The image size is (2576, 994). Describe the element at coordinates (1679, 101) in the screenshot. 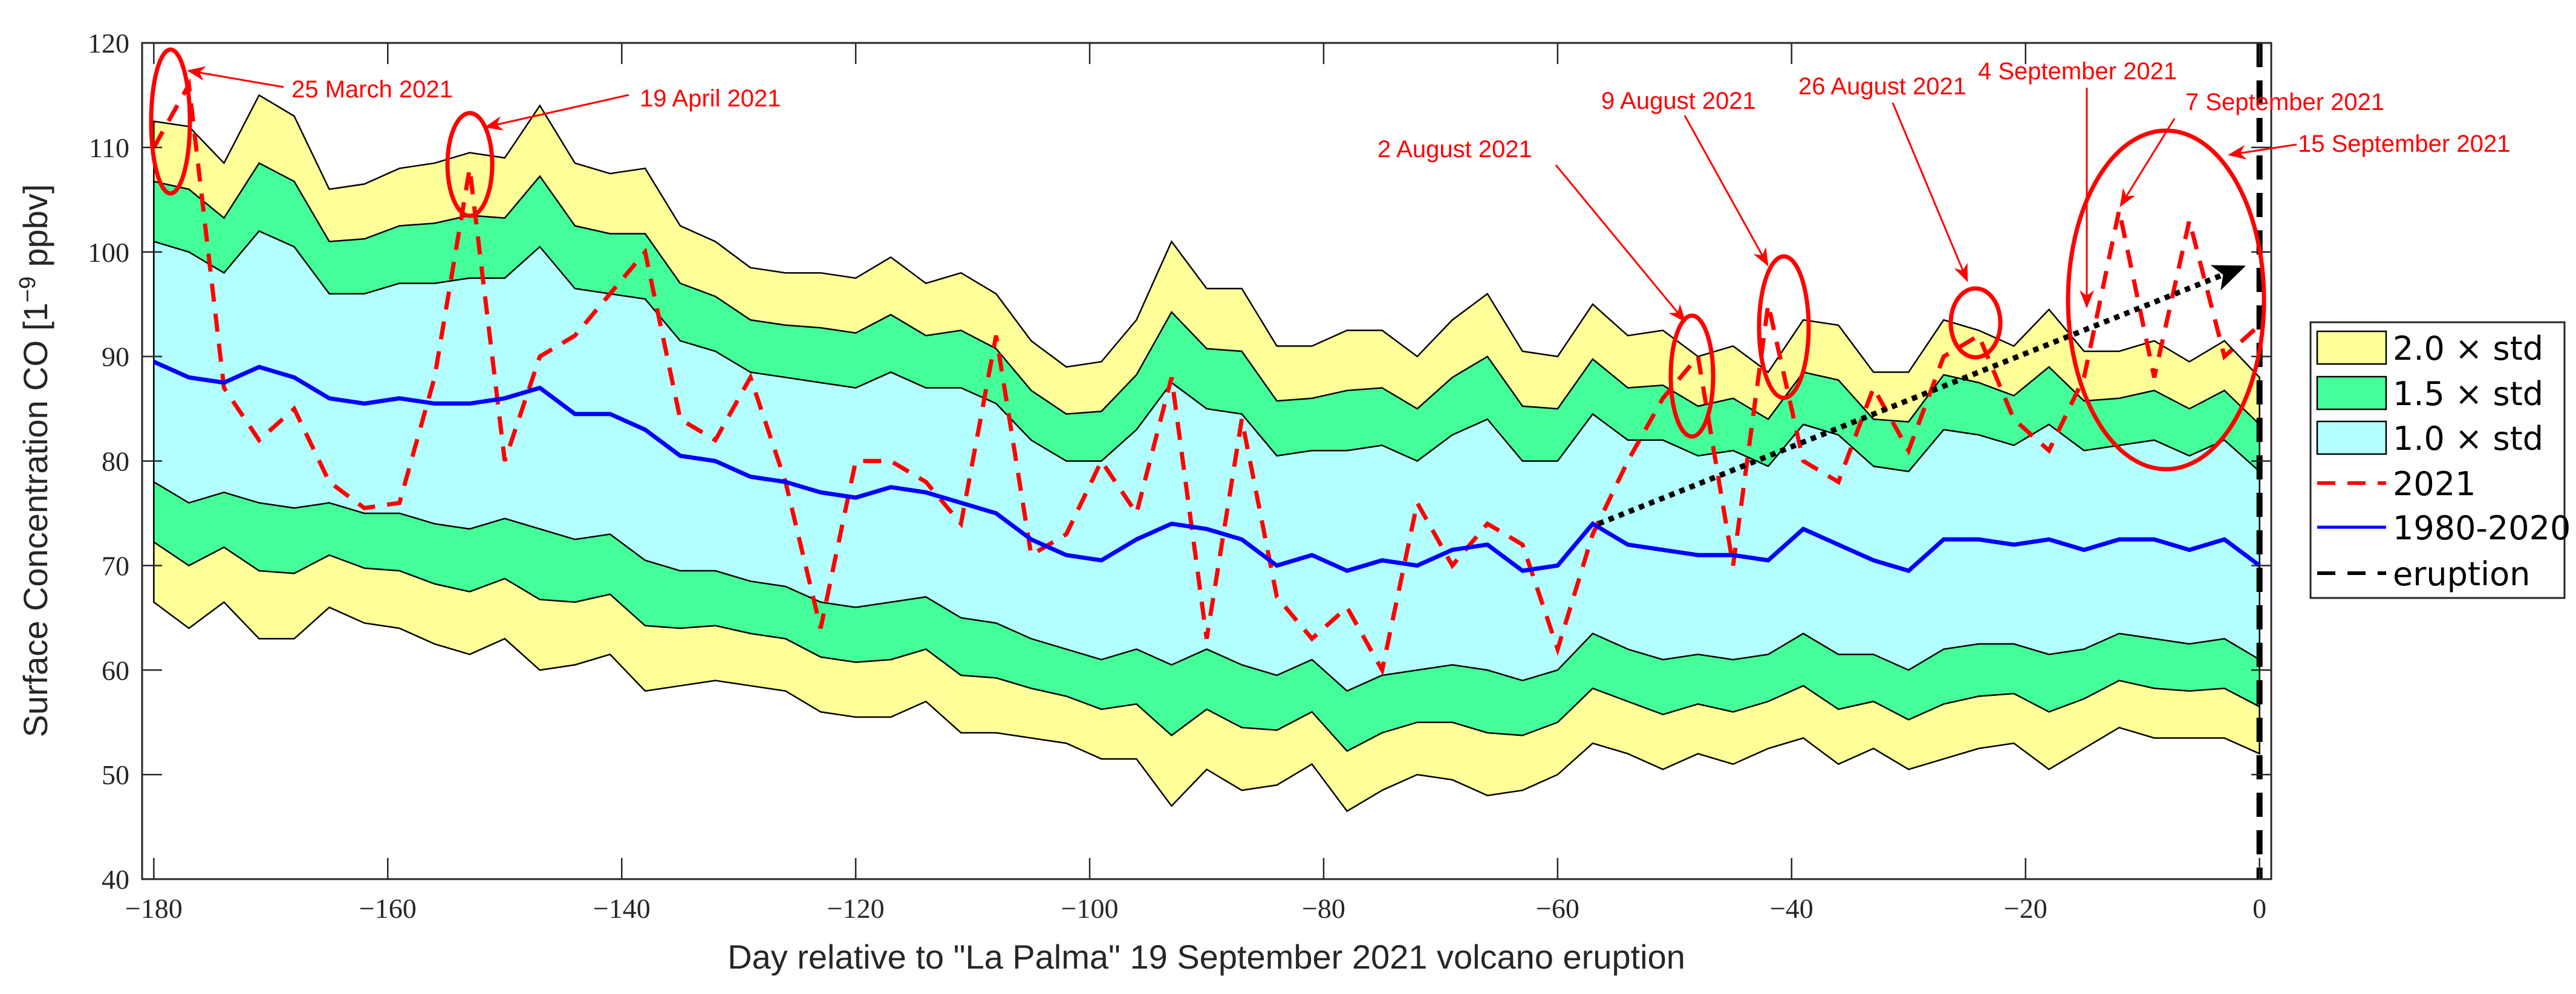

I see `annotation-label: 9 August 2021` at that location.